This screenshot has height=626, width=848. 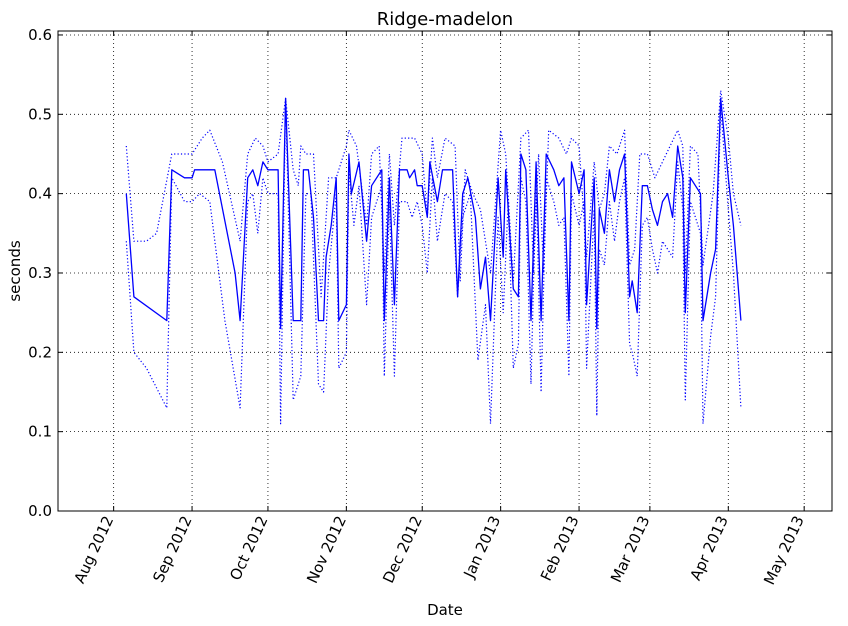 I want to click on y-tick-label: 0.4, so click(x=40, y=194).